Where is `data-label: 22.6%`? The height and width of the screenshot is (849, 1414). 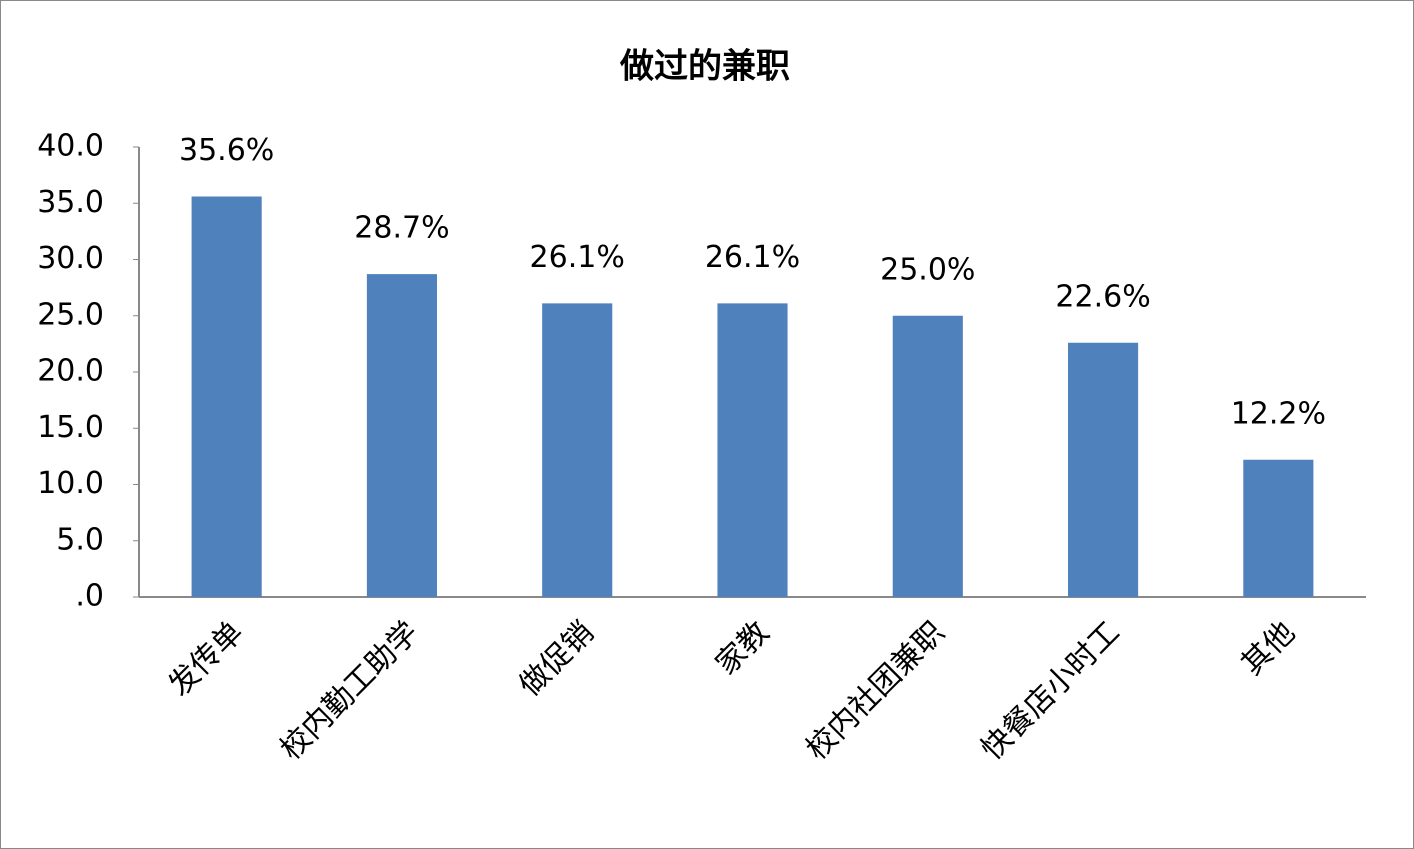
data-label: 22.6% is located at coordinates (1102, 296).